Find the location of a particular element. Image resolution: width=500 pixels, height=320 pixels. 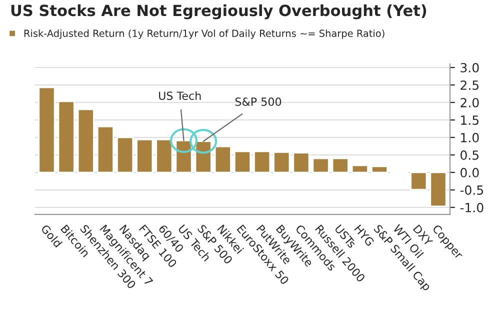

chart-title: US Stocks Are Not Egregiously Overbought (Yet) is located at coordinates (218, 12).